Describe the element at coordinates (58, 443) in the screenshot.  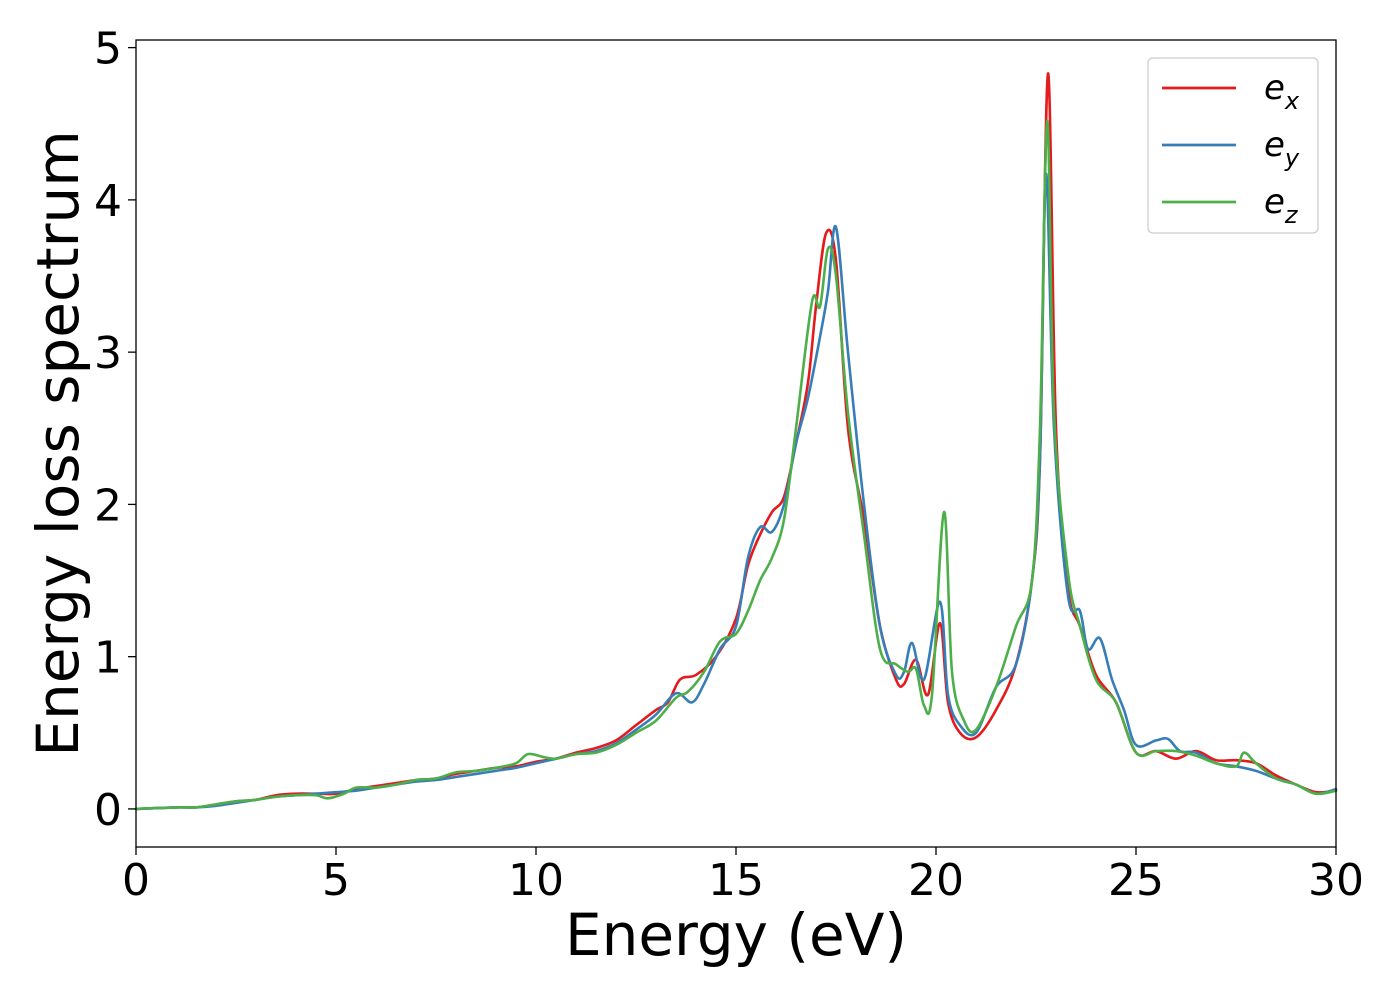
I see `y-axis-title: Energy loss spectrum` at that location.